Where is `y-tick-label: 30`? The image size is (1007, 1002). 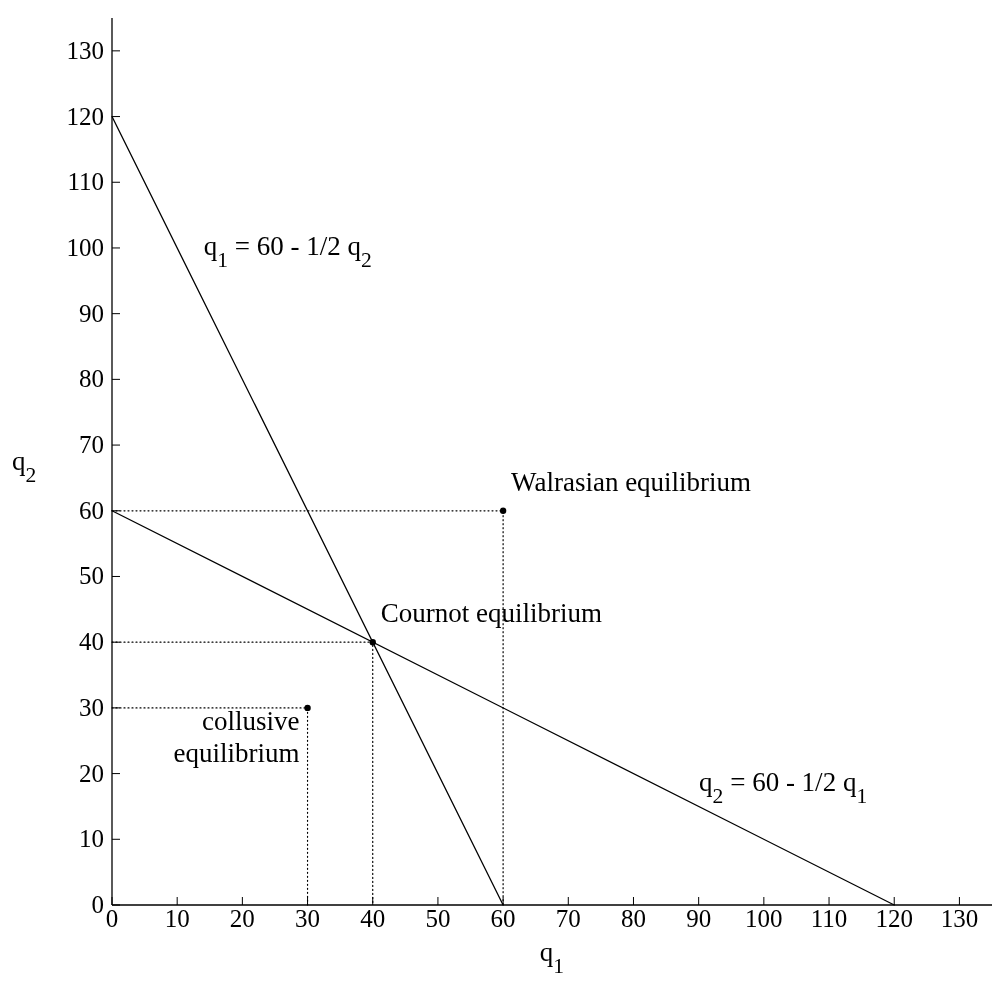 y-tick-label: 30 is located at coordinates (91, 707).